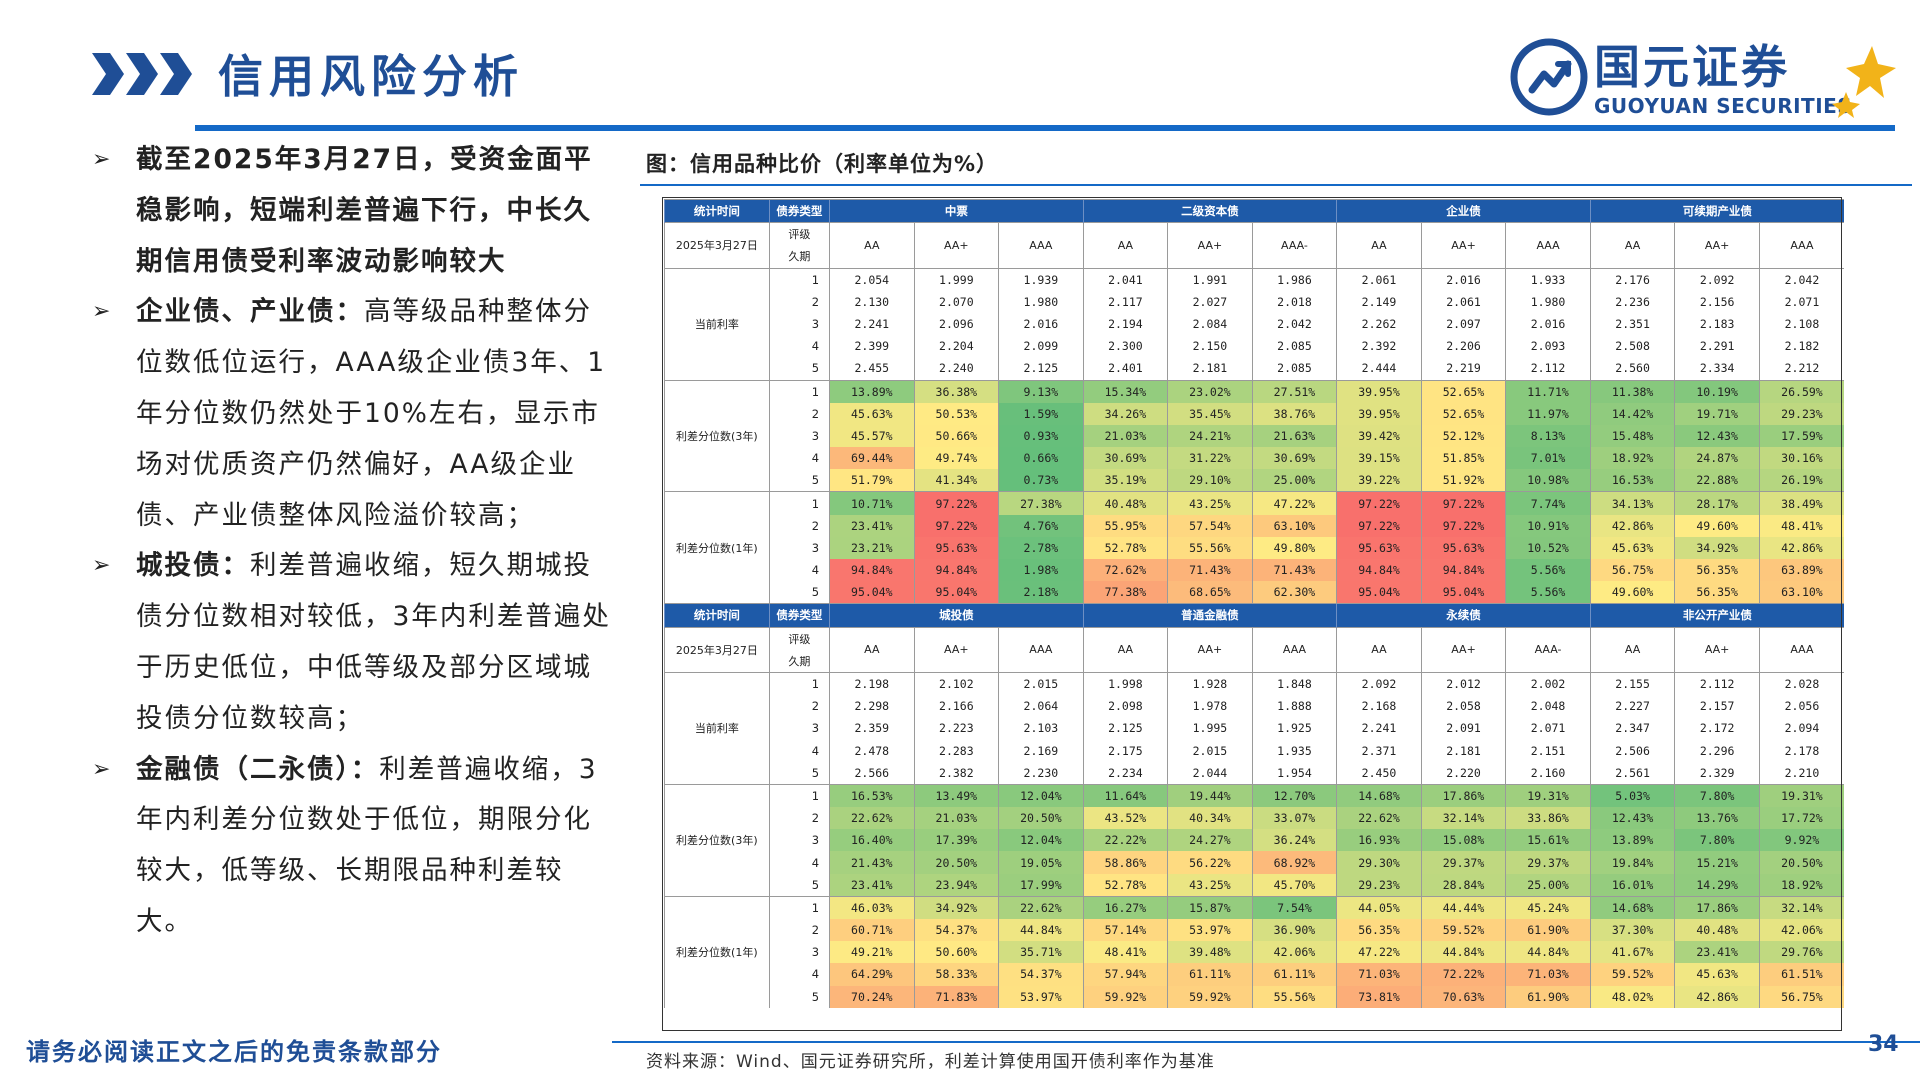  I want to click on value-cell: 2.204, so click(956, 346).